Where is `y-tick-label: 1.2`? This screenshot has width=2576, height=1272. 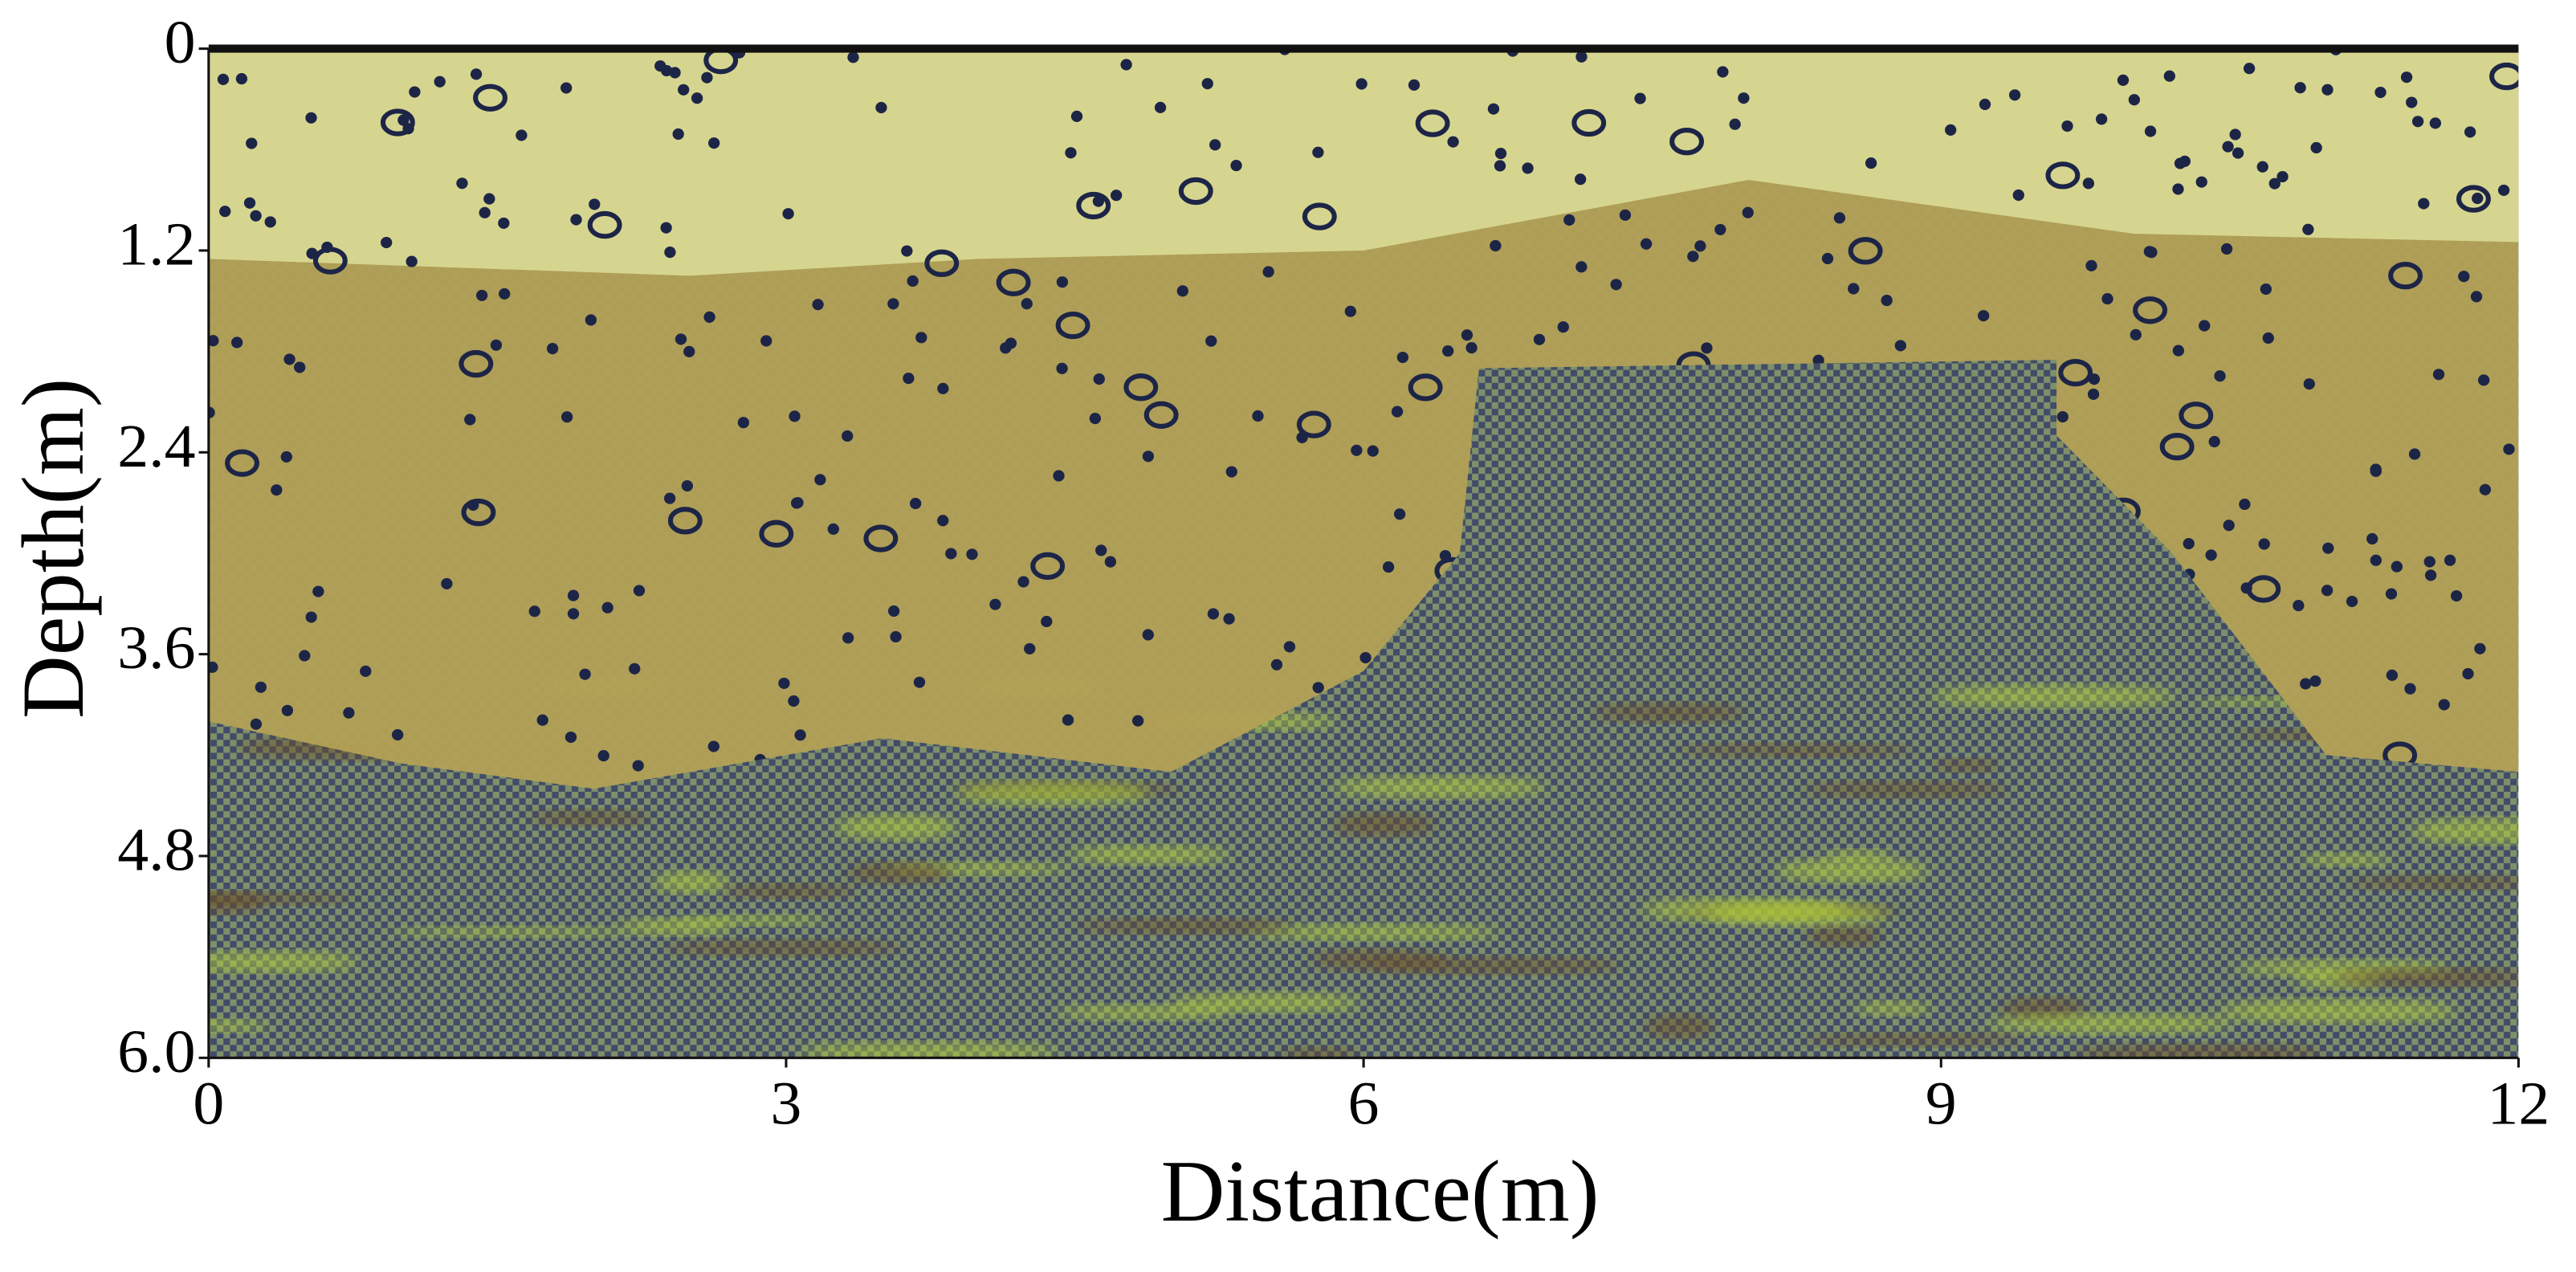 y-tick-label: 1.2 is located at coordinates (156, 244).